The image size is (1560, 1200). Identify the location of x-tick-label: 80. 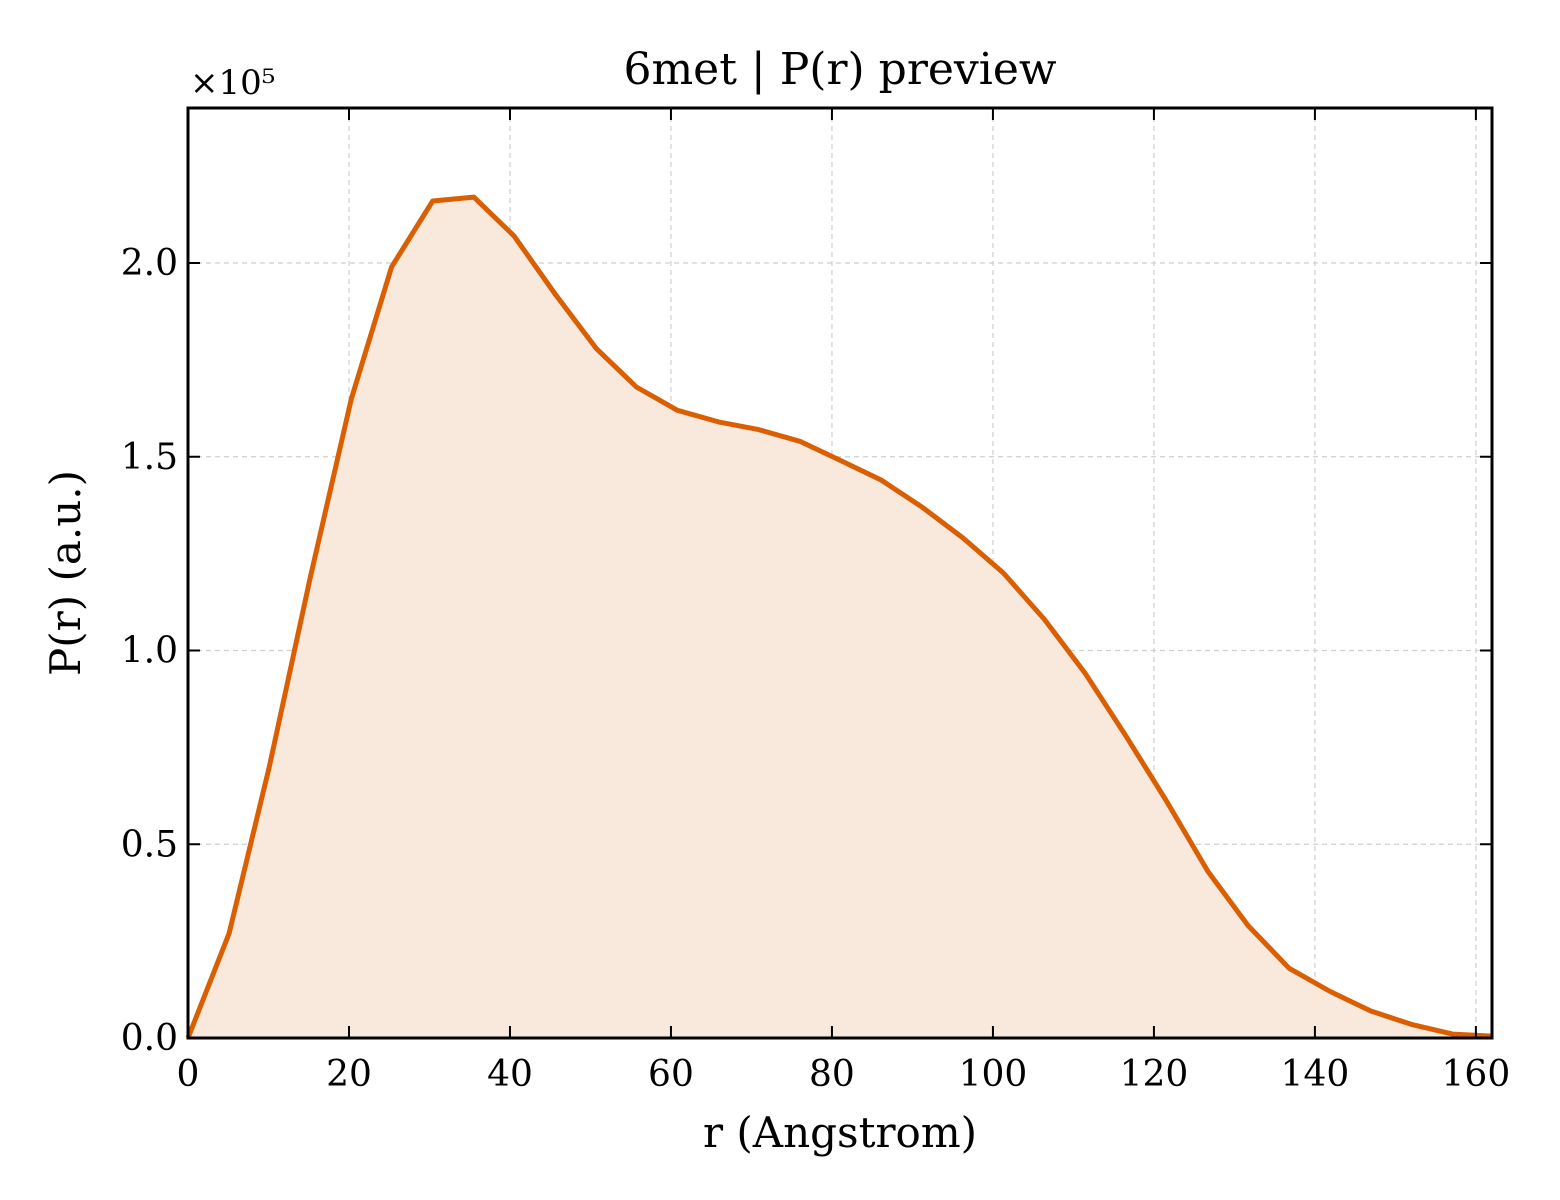
(832, 1074).